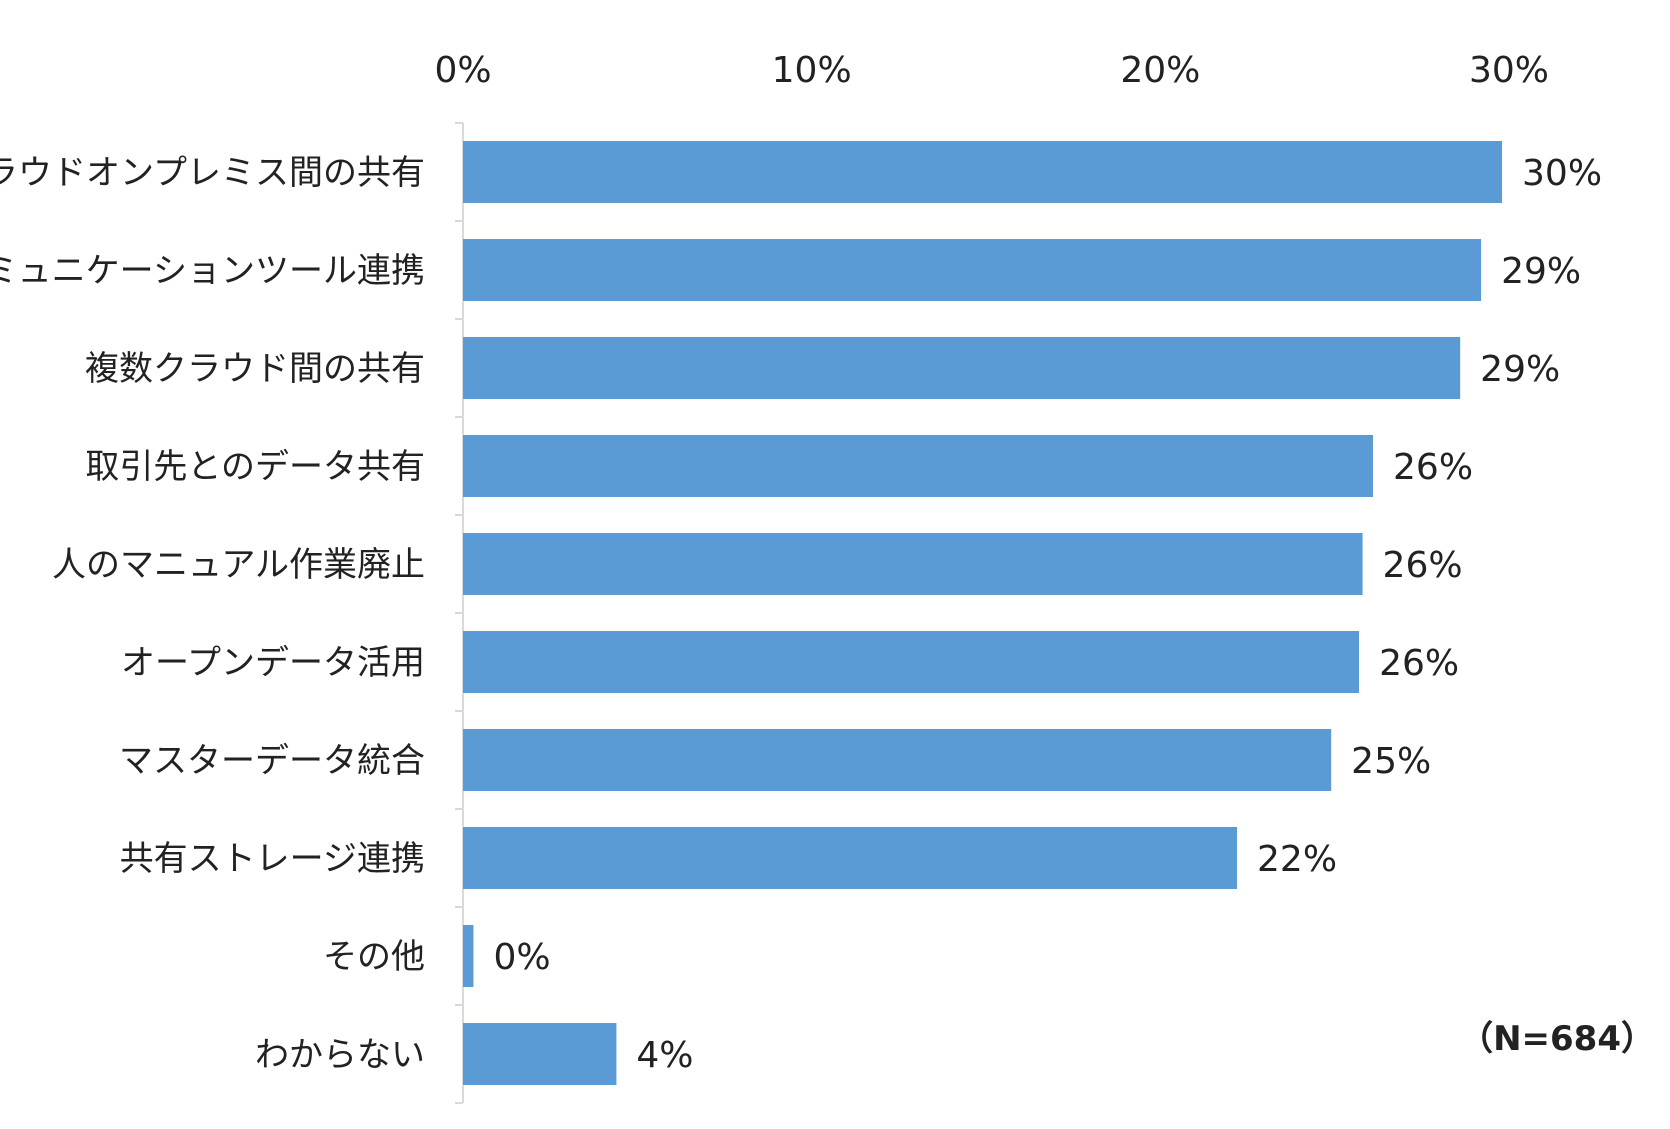 The width and height of the screenshot is (1670, 1129). I want to click on data-label: 0%, so click(521, 957).